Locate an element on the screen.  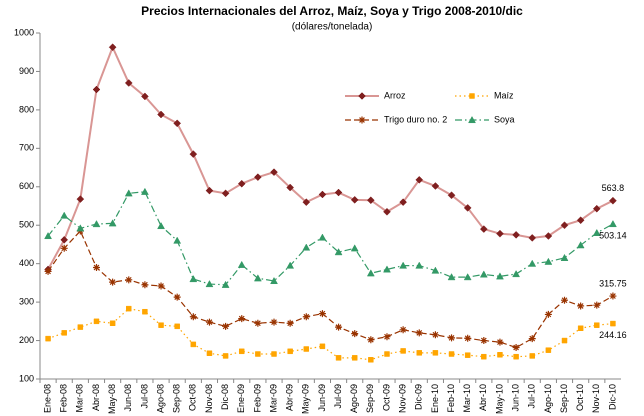
legend-item: Trigo duro no. 2 is located at coordinates (396, 119).